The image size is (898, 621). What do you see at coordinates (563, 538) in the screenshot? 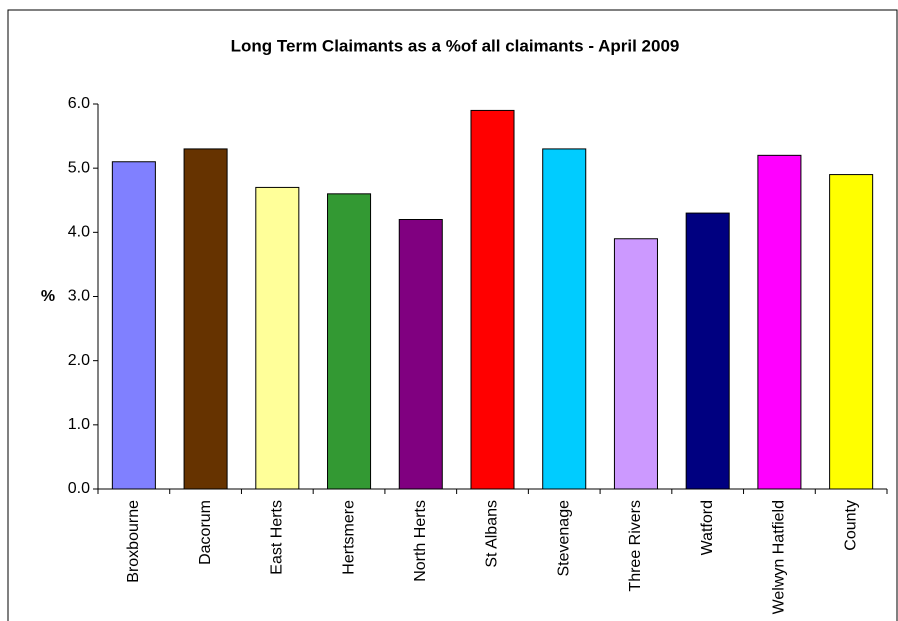
I see `x-tick-label: Stevenage` at bounding box center [563, 538].